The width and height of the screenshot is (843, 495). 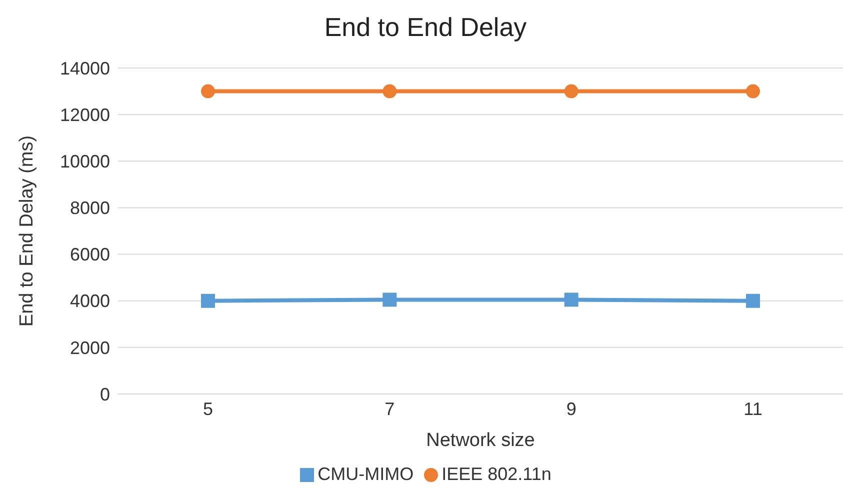 I want to click on y-tick-label: 12000, so click(x=85, y=114).